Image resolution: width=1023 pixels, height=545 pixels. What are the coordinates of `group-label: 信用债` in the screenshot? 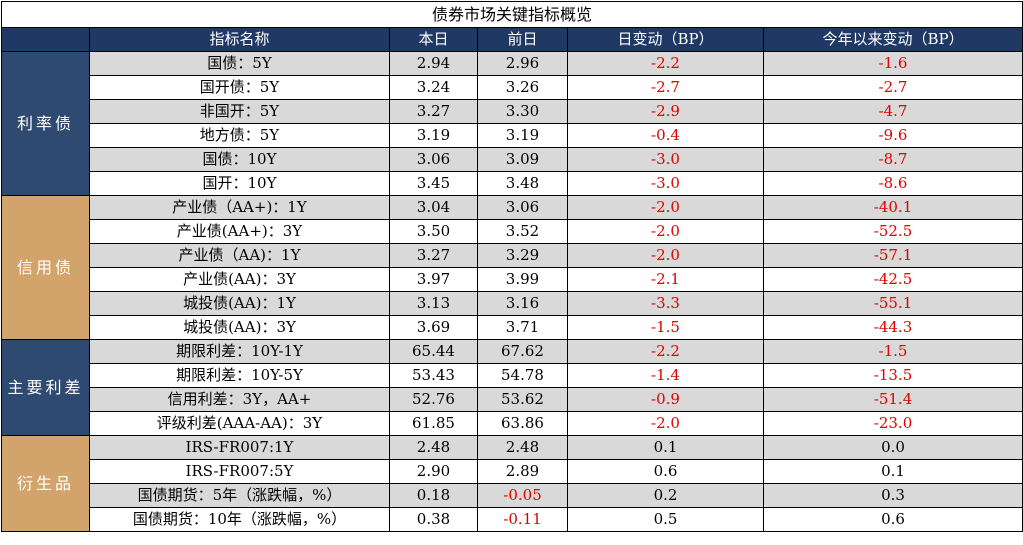 It's located at (45, 267).